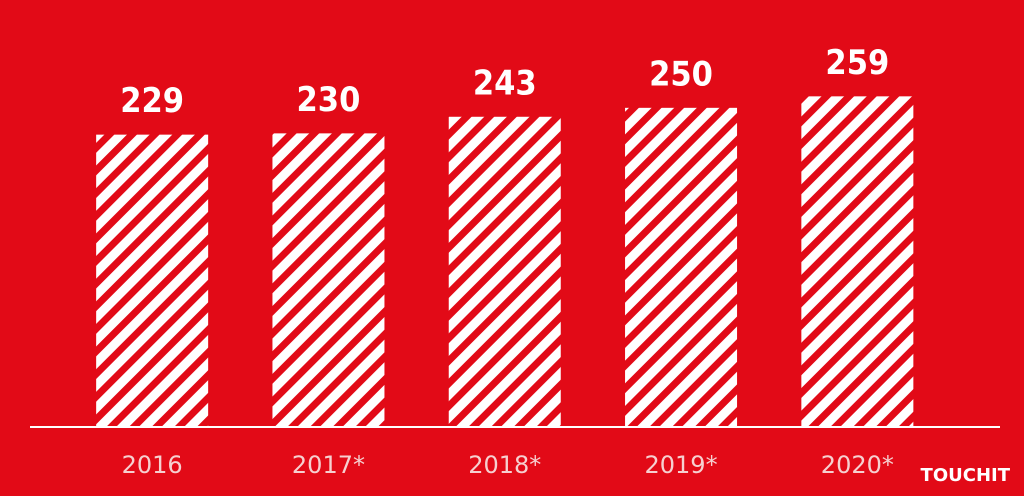 The height and width of the screenshot is (496, 1024). What do you see at coordinates (966, 475) in the screenshot?
I see `watermark: TOUCHIT` at bounding box center [966, 475].